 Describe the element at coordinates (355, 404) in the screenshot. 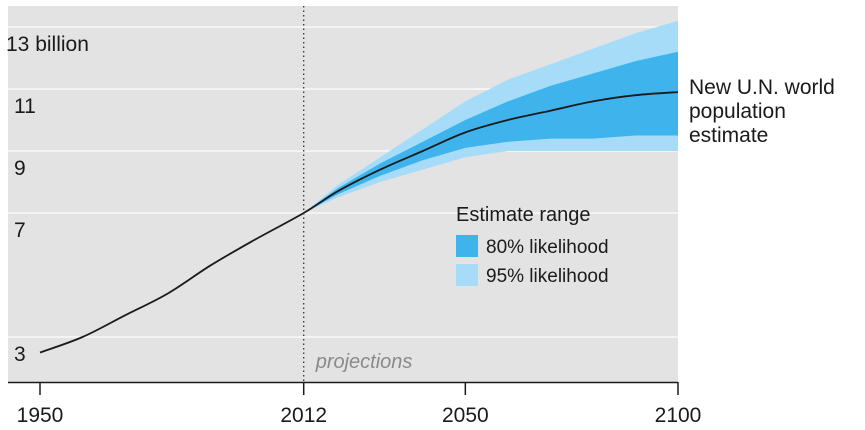

I see `x-axis: 1950 2012 2050 2100` at that location.